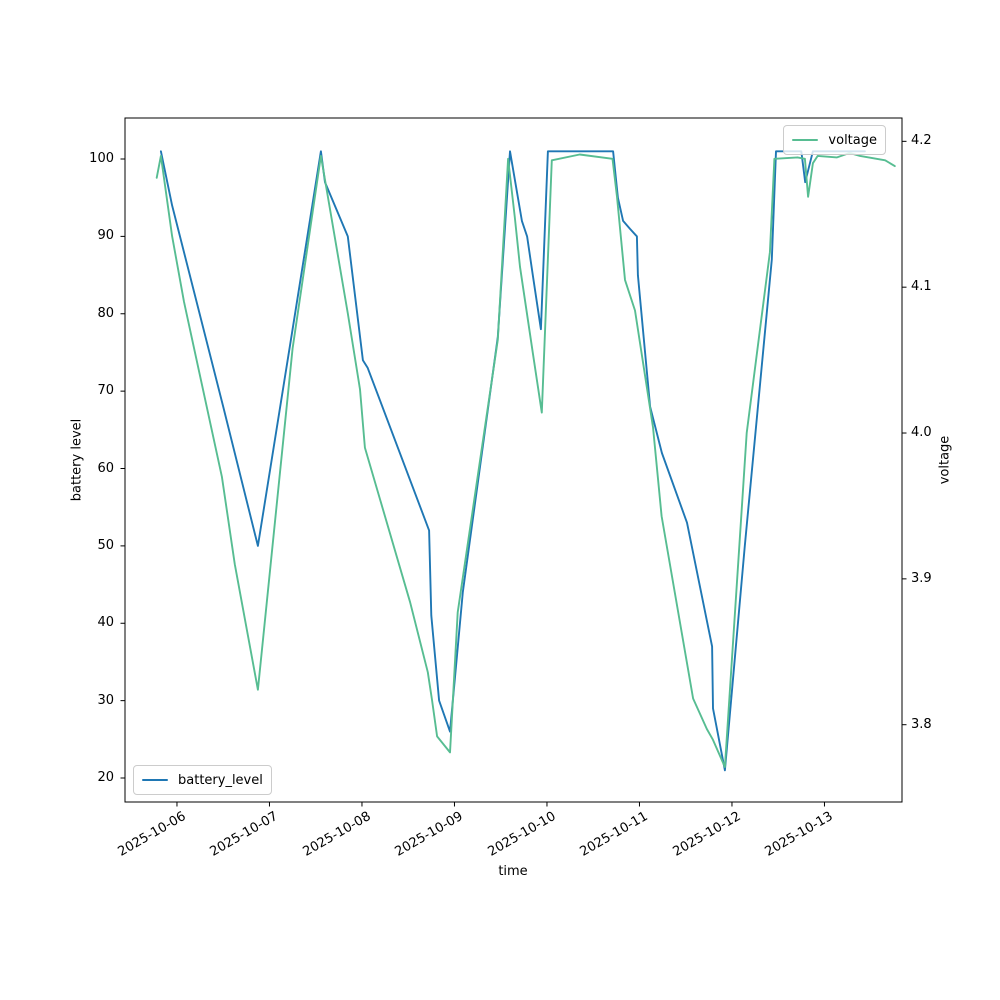 This screenshot has width=1000, height=1000. What do you see at coordinates (220, 780) in the screenshot?
I see `legend-battery-label: battery_level` at bounding box center [220, 780].